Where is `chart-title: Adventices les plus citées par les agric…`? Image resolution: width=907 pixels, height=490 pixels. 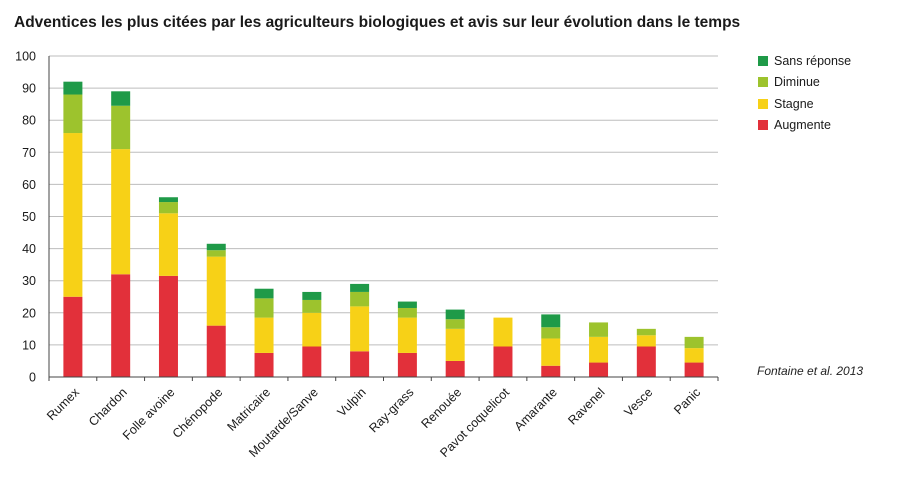 chart-title: Adventices les plus citées par les agric… is located at coordinates (377, 22).